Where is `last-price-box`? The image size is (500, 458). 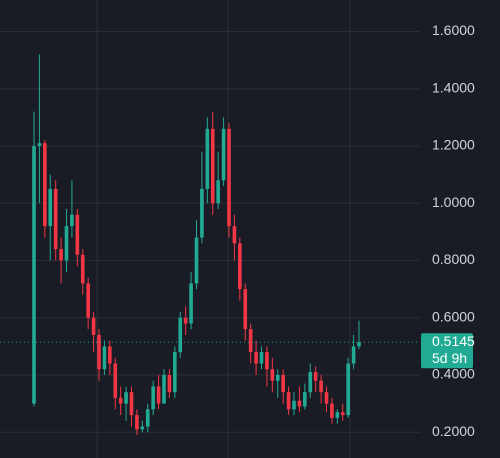 last-price-box is located at coordinates (447, 351).